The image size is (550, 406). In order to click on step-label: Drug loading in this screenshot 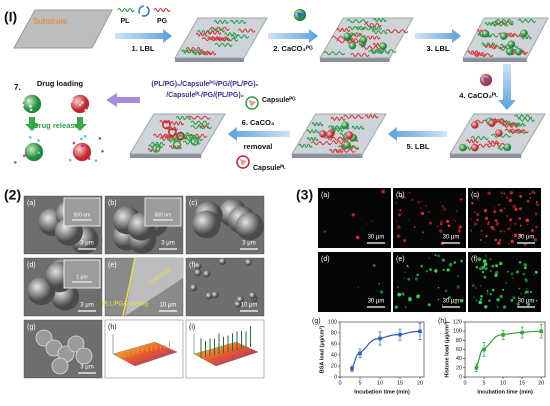, I will do `click(60, 83)`.